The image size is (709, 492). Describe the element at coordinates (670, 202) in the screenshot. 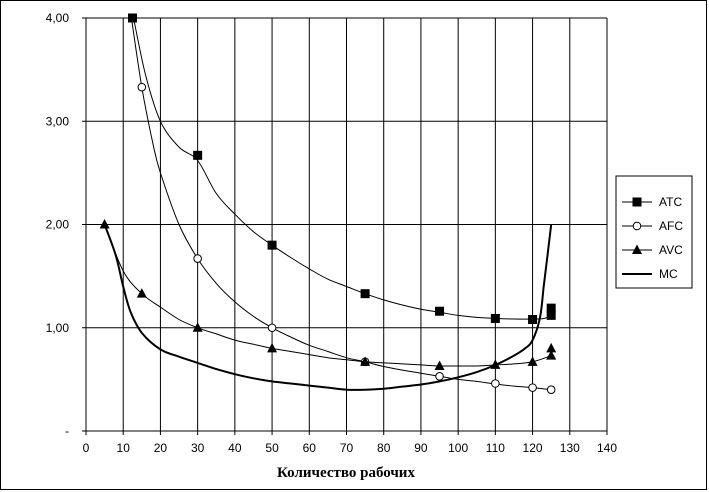

I see `legend-label: ATC` at that location.